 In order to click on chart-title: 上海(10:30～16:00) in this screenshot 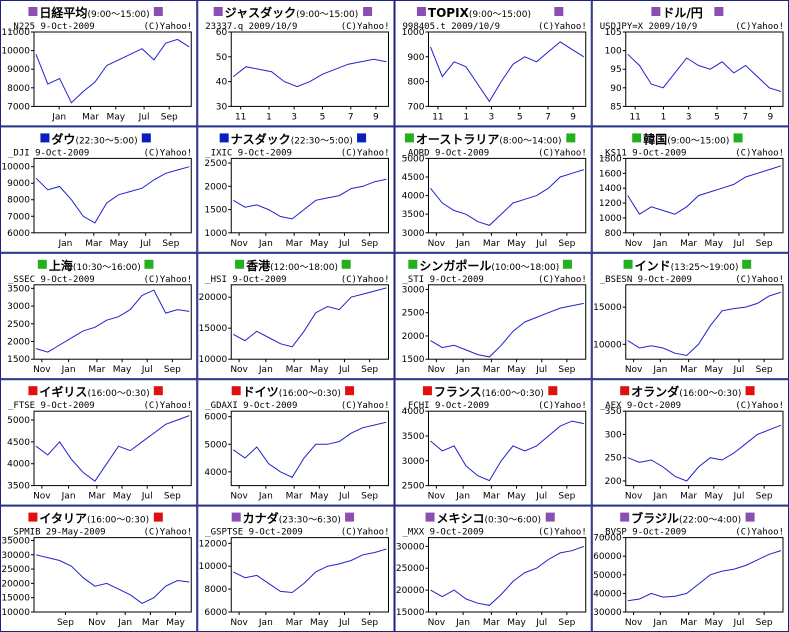, I will do `click(95, 265)`.